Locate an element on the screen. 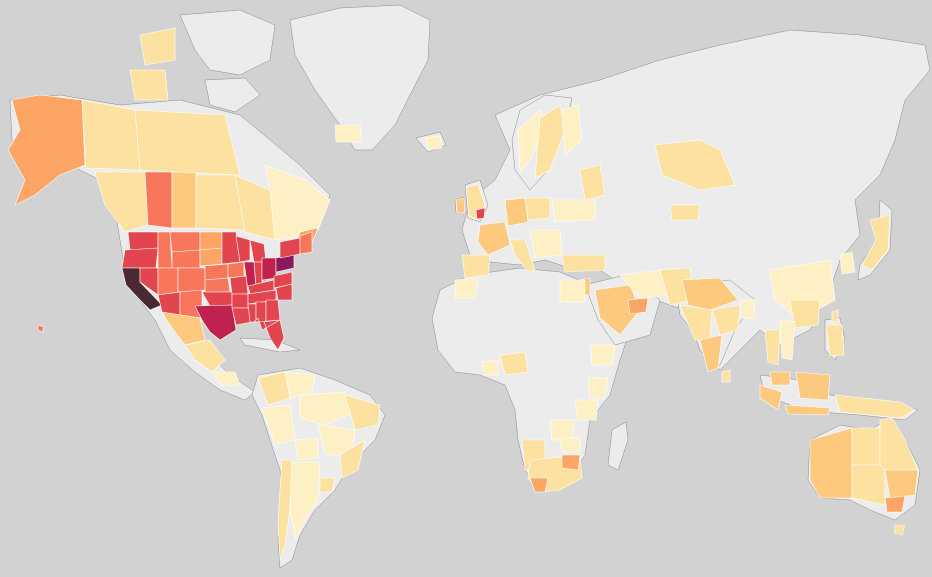  region-morocco is located at coordinates (466, 288).